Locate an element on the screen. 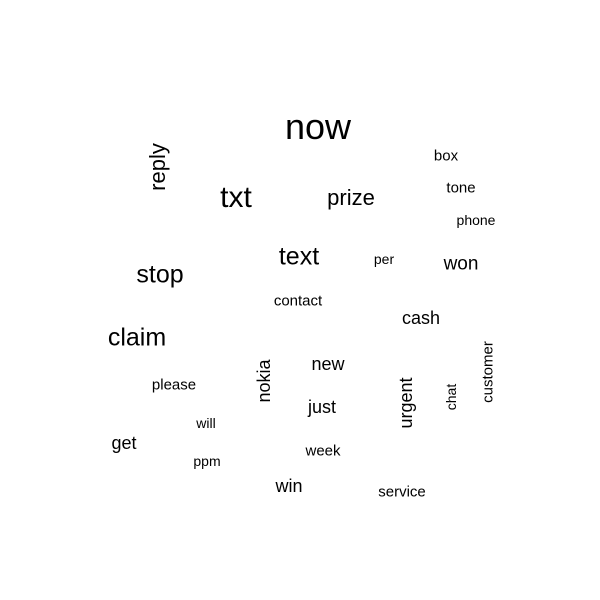 The width and height of the screenshot is (600, 600). word-won: won is located at coordinates (461, 264).